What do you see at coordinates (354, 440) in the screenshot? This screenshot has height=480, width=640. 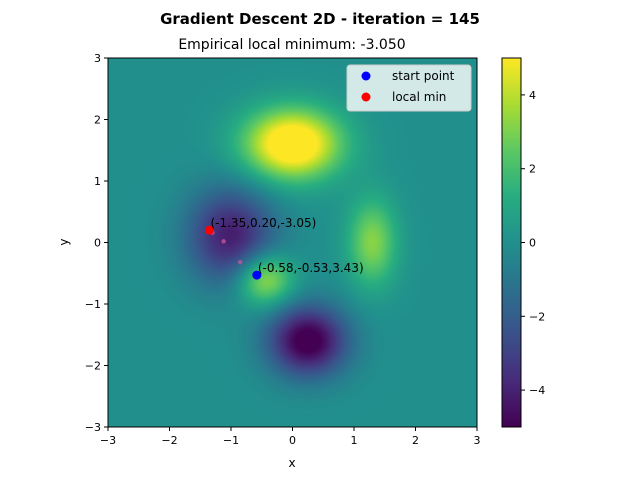 I see `x-tick-label: 1` at bounding box center [354, 440].